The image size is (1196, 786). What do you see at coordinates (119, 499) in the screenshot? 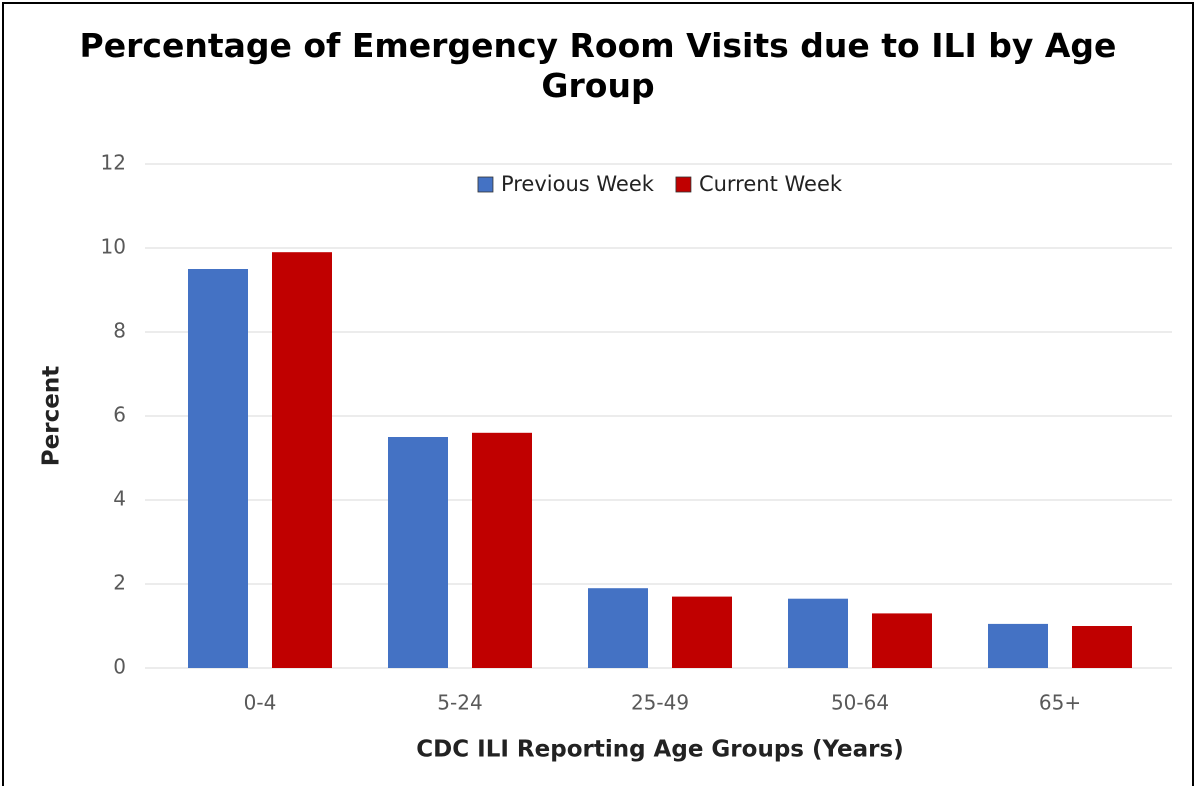
I see `y-tick-label: 4` at bounding box center [119, 499].